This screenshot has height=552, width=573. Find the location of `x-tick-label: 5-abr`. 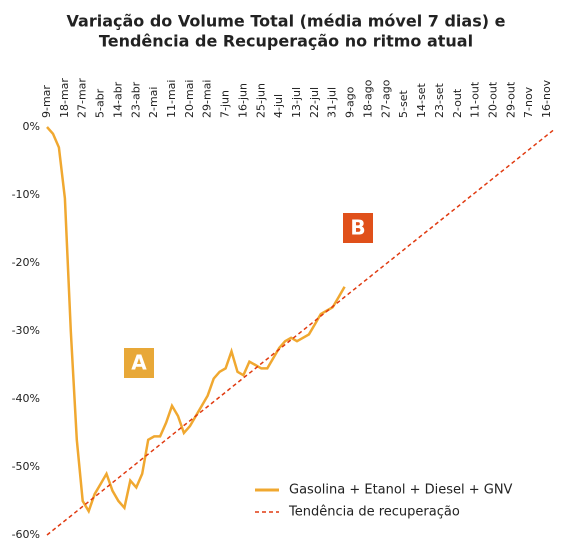

x-tick-label: 5-abr is located at coordinates (100, 103).